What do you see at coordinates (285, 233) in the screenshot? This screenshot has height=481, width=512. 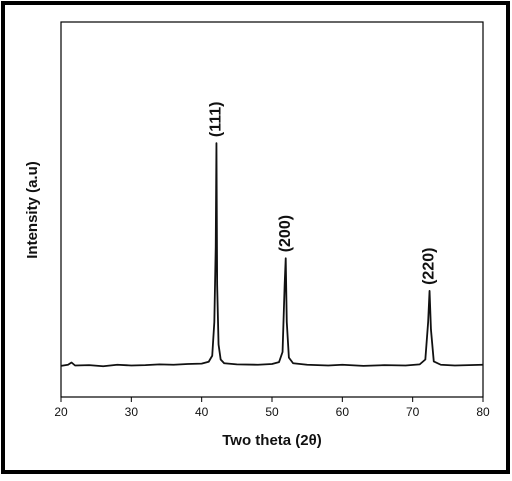 I see `peak-label: (200)` at bounding box center [285, 233].